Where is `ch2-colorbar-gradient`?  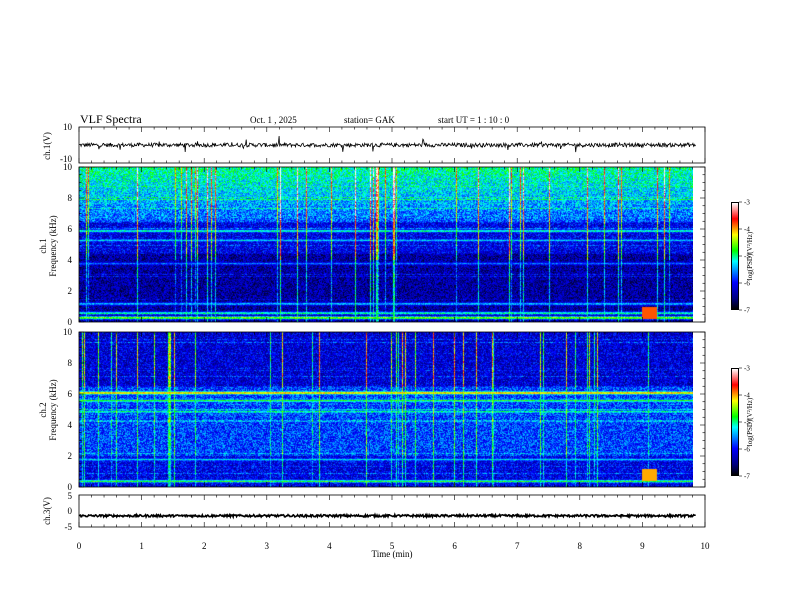 ch2-colorbar-gradient is located at coordinates (735, 422).